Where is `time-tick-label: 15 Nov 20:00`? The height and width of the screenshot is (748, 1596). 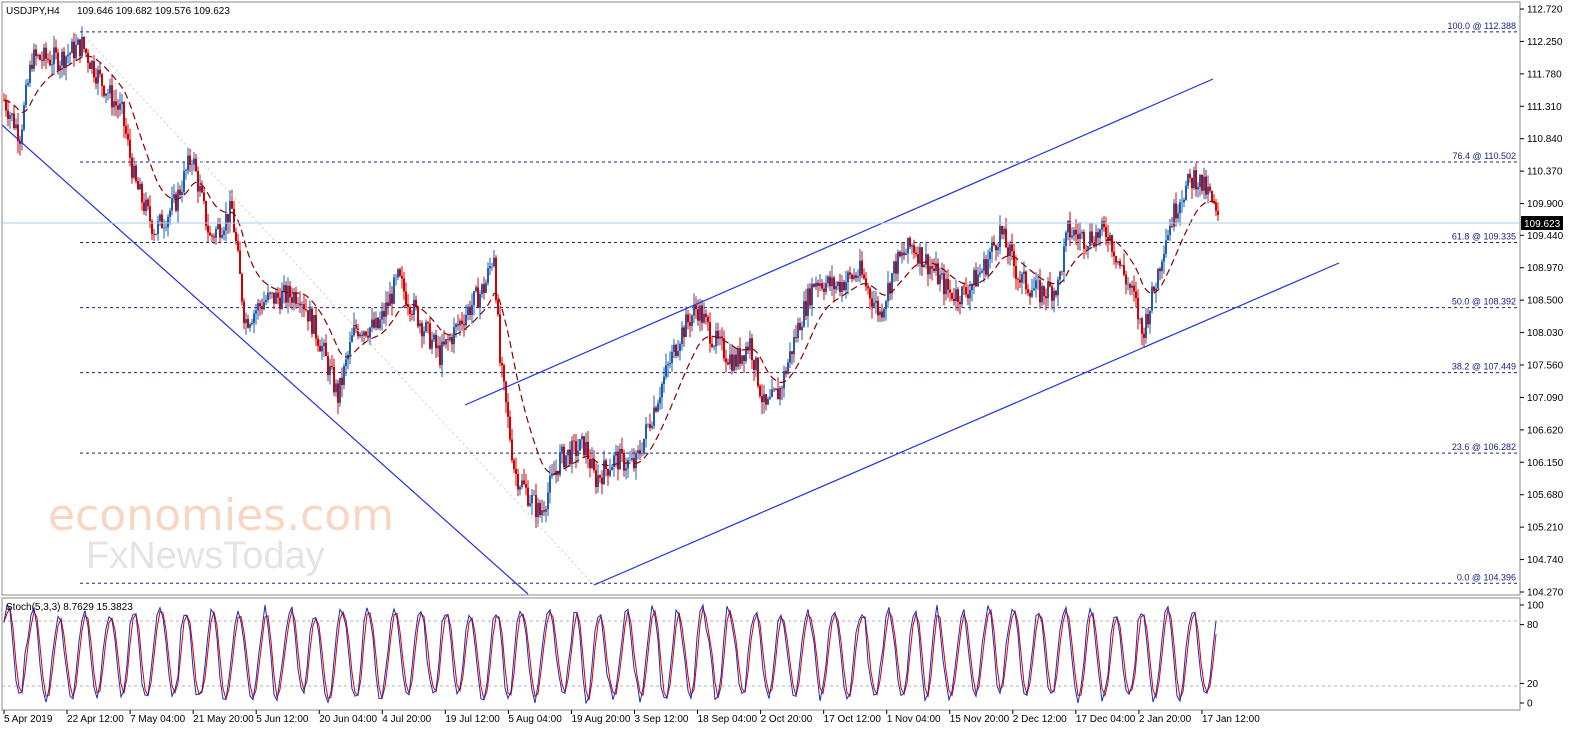 time-tick-label: 15 Nov 20:00 is located at coordinates (980, 719).